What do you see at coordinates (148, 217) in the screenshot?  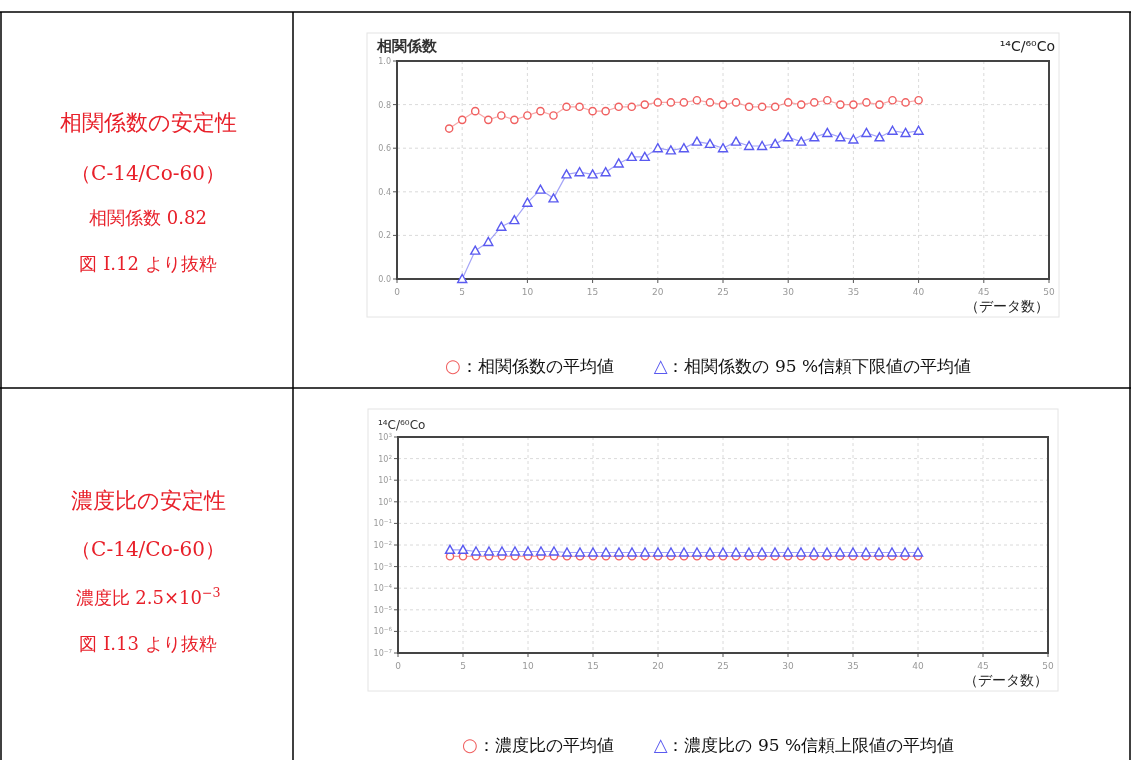 I see `text: 相関係数 0.82` at bounding box center [148, 217].